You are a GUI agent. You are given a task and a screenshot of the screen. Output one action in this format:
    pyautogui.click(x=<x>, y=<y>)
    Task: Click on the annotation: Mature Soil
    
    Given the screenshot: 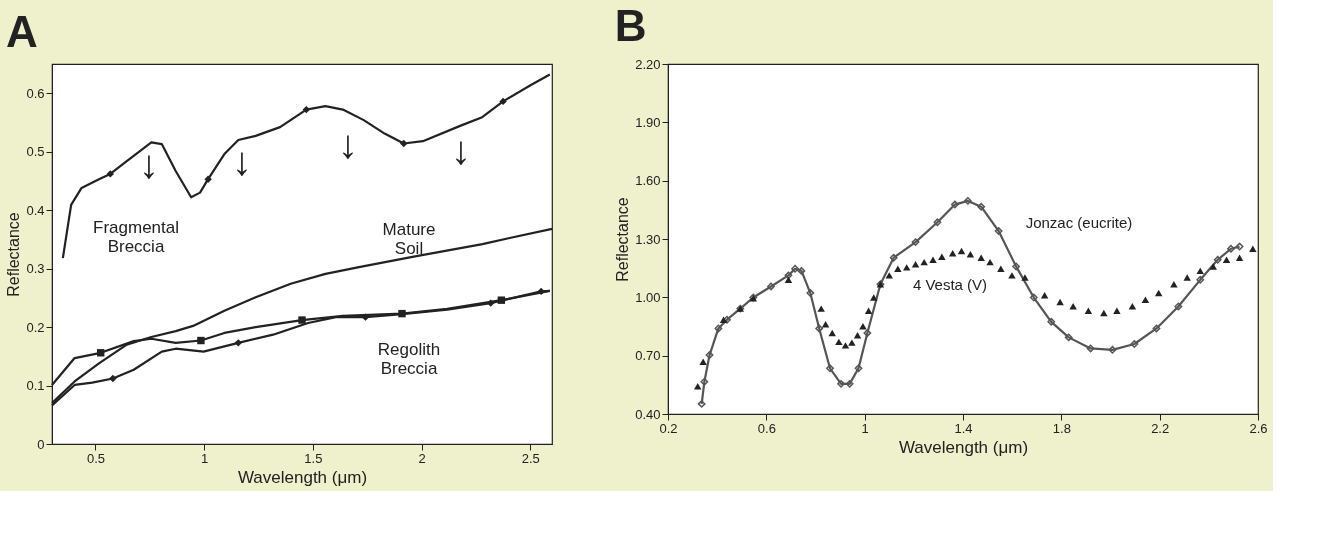 What is the action you would take?
    pyautogui.click(x=409, y=239)
    